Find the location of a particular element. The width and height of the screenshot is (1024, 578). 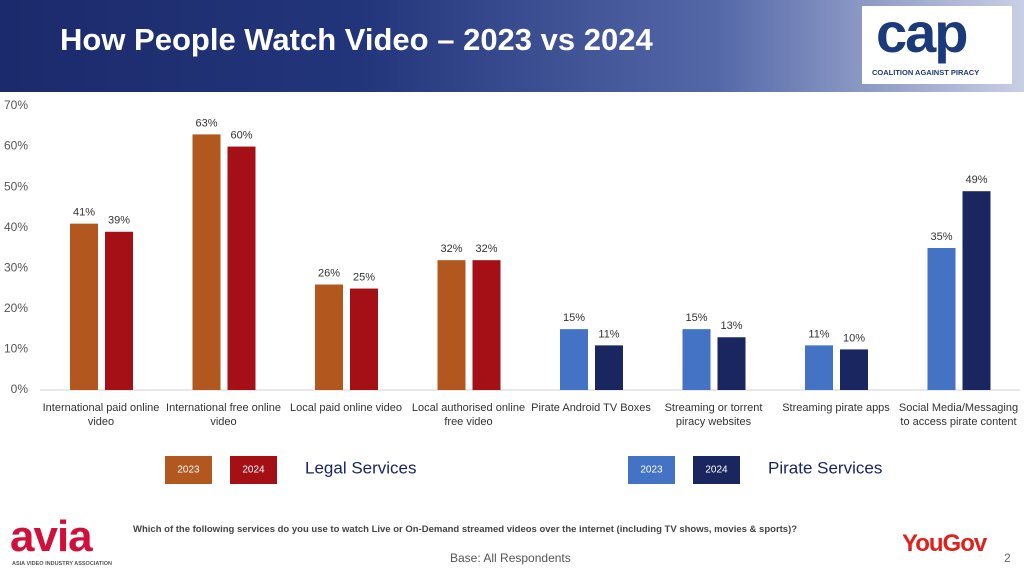

data-label: 26% is located at coordinates (329, 273).